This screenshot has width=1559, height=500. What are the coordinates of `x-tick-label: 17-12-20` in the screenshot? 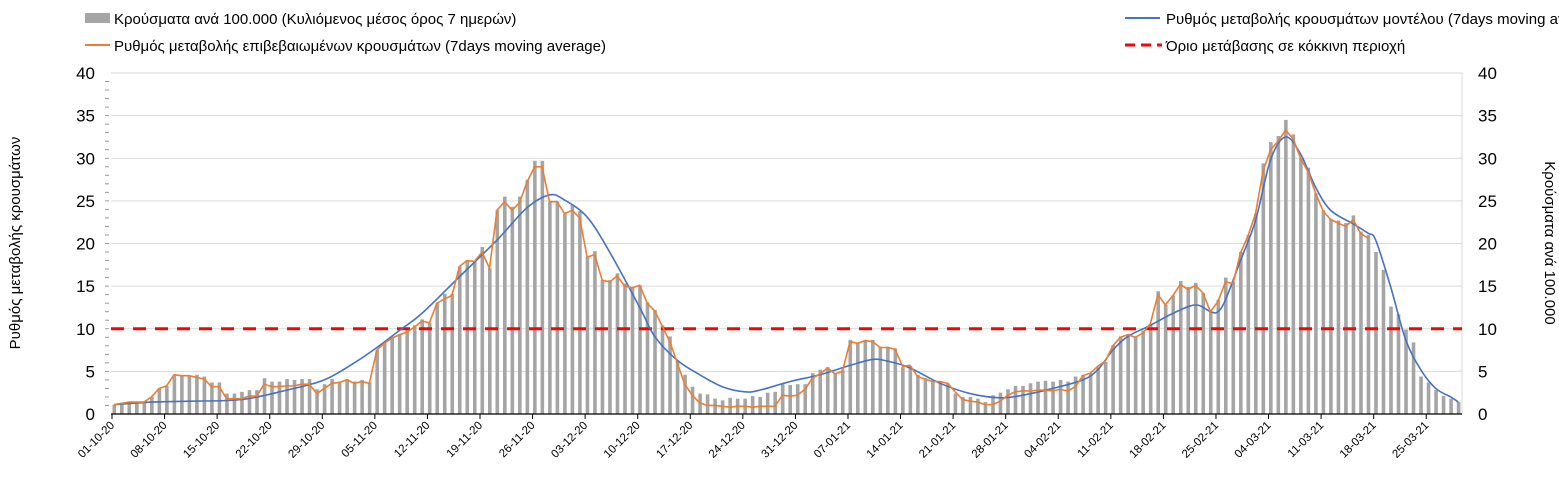 It's located at (674, 440).